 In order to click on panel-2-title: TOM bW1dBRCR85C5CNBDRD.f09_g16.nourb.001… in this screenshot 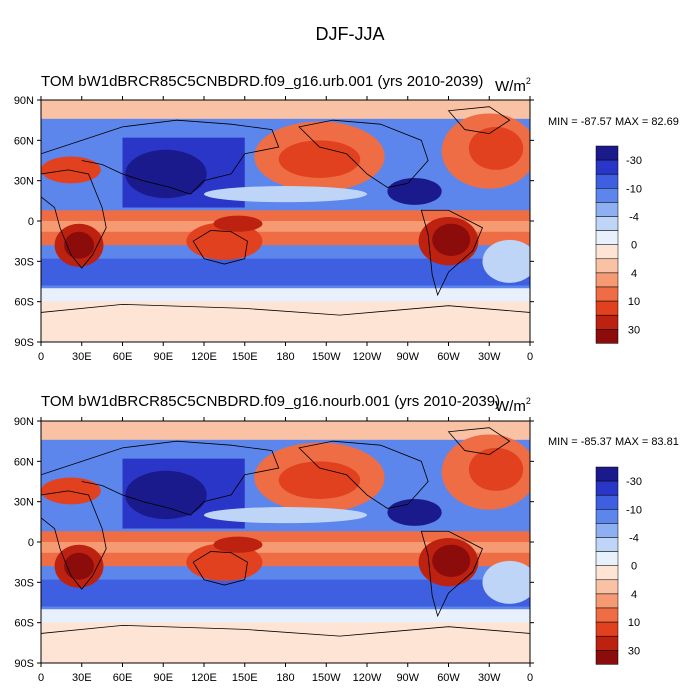, I will do `click(270, 401)`.